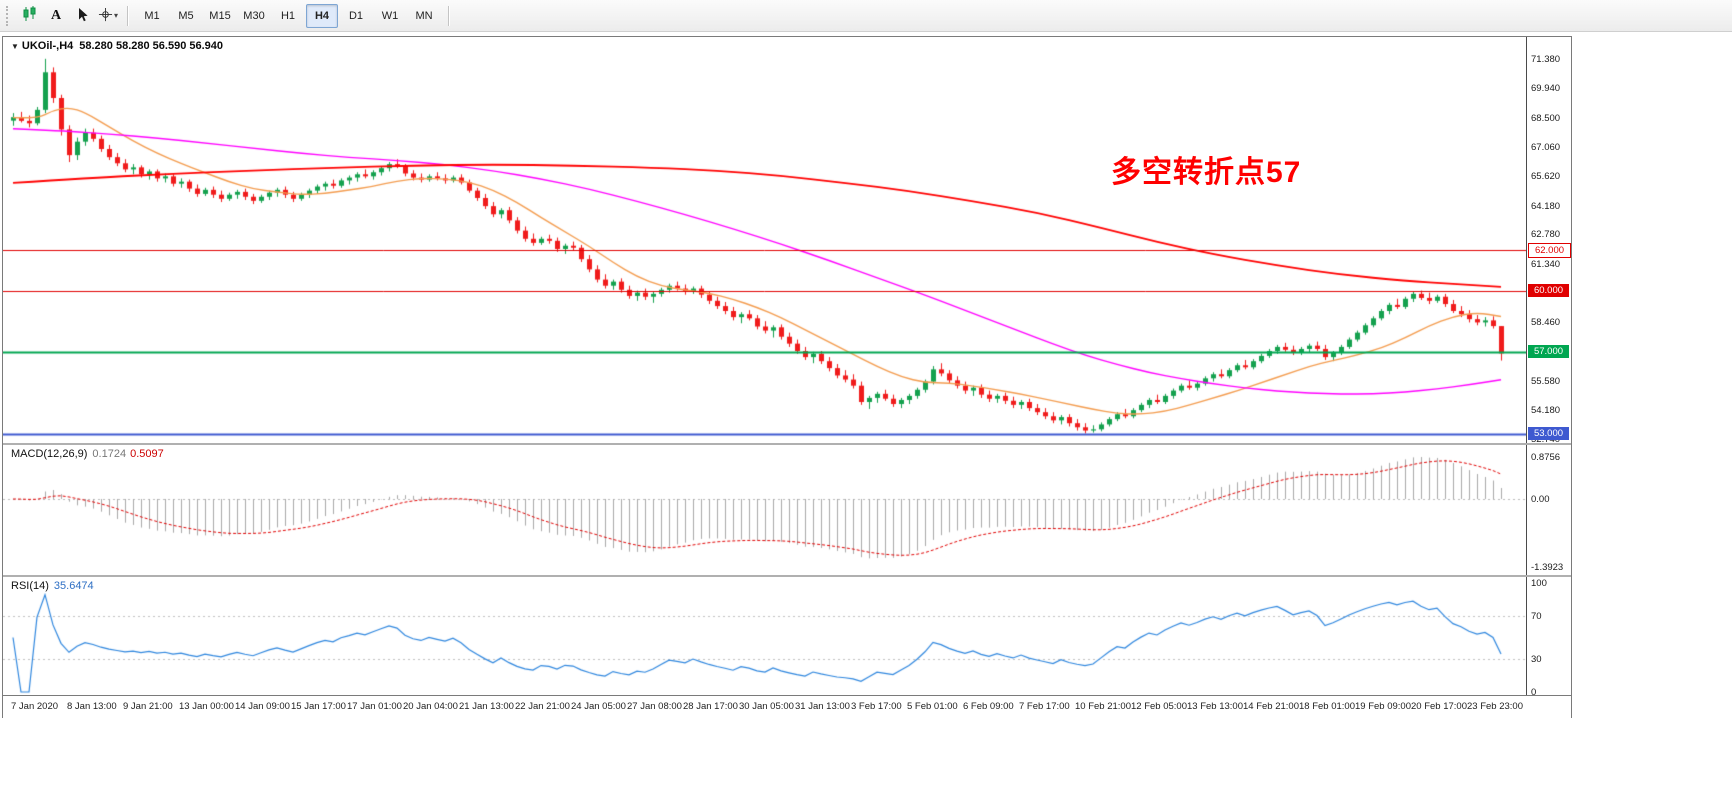 This screenshot has width=1732, height=796. I want to click on chart-title: ▼ UKOil-,H4 58.280 58.280 56.590 56.940, so click(117, 46).